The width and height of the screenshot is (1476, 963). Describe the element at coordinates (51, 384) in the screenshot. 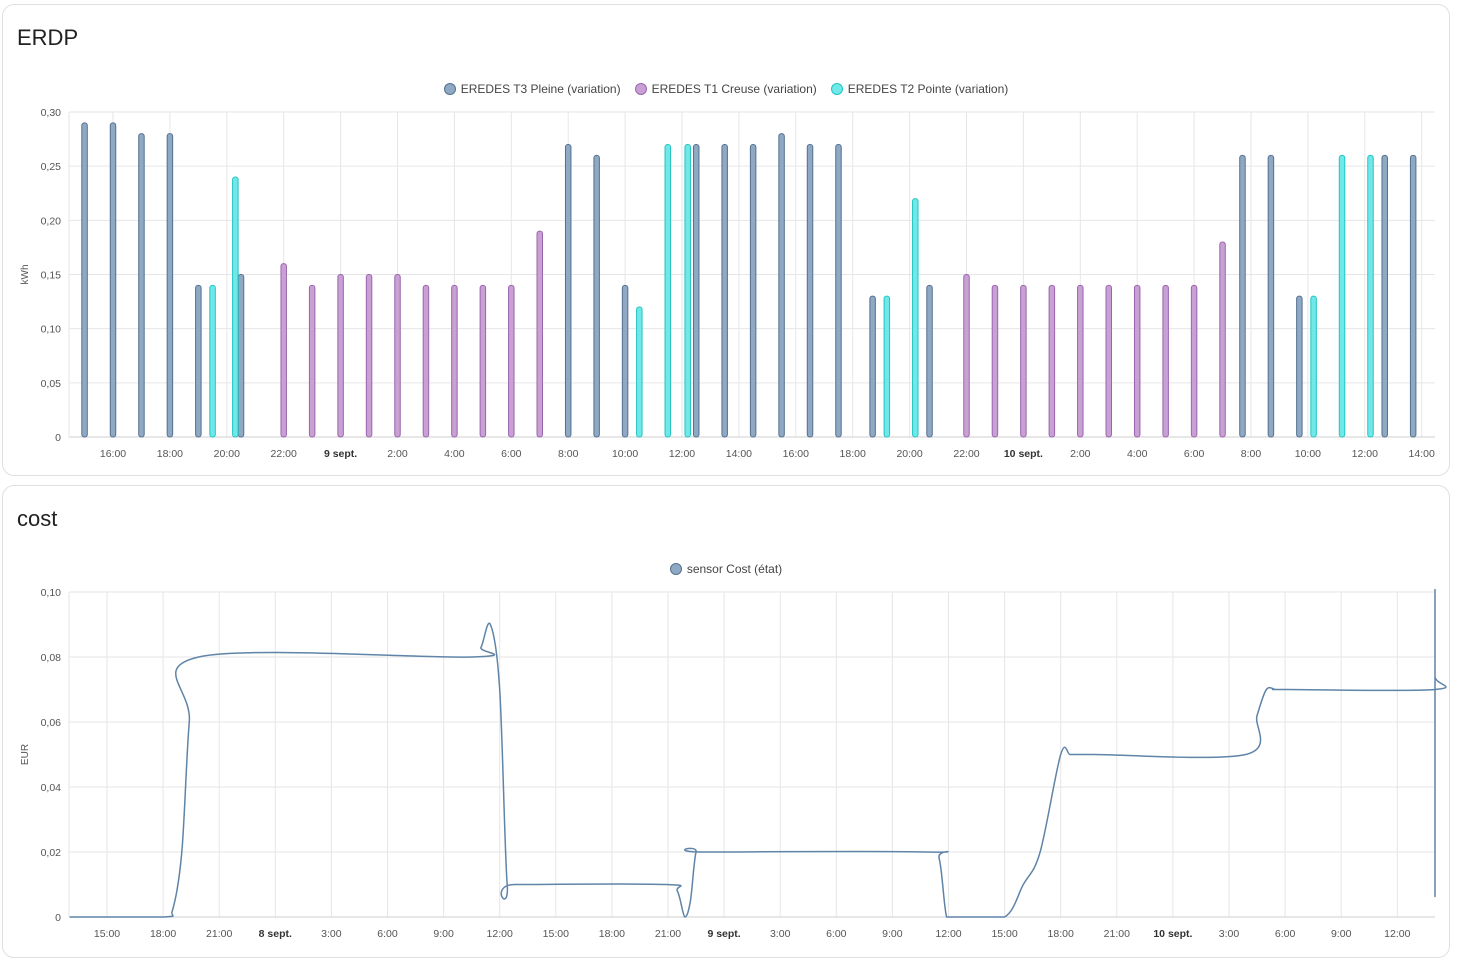

I see `y-tick-label: 0,05` at that location.